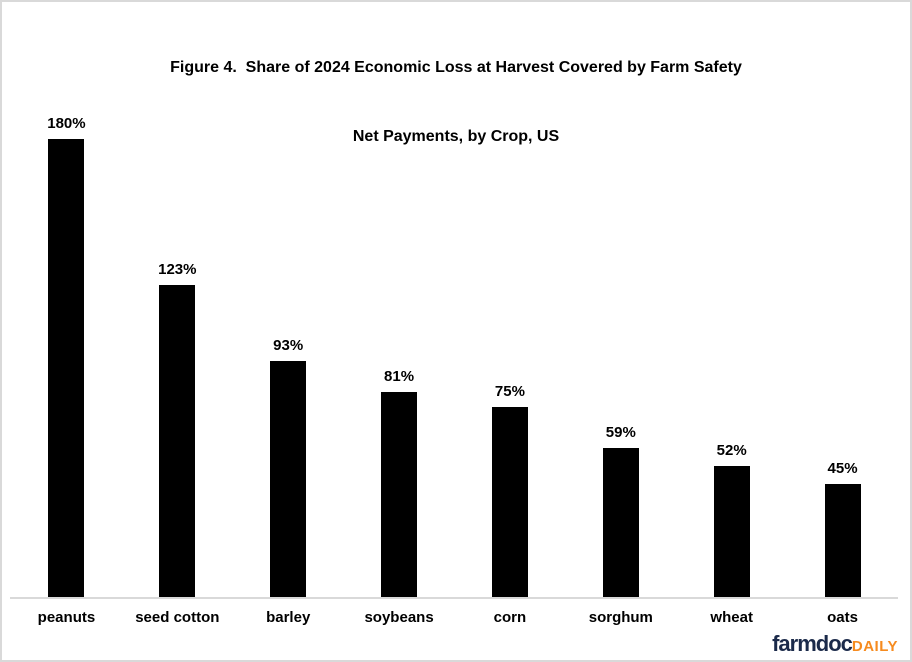  What do you see at coordinates (510, 364) in the screenshot?
I see `bar-column: 75% corn` at bounding box center [510, 364].